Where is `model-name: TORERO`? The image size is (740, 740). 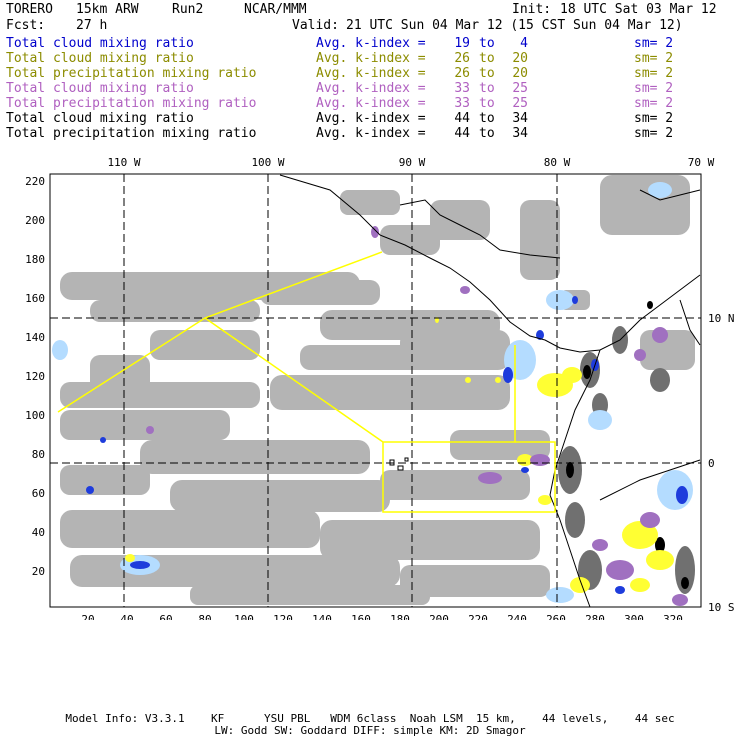
model-name: TORERO is located at coordinates (29, 9).